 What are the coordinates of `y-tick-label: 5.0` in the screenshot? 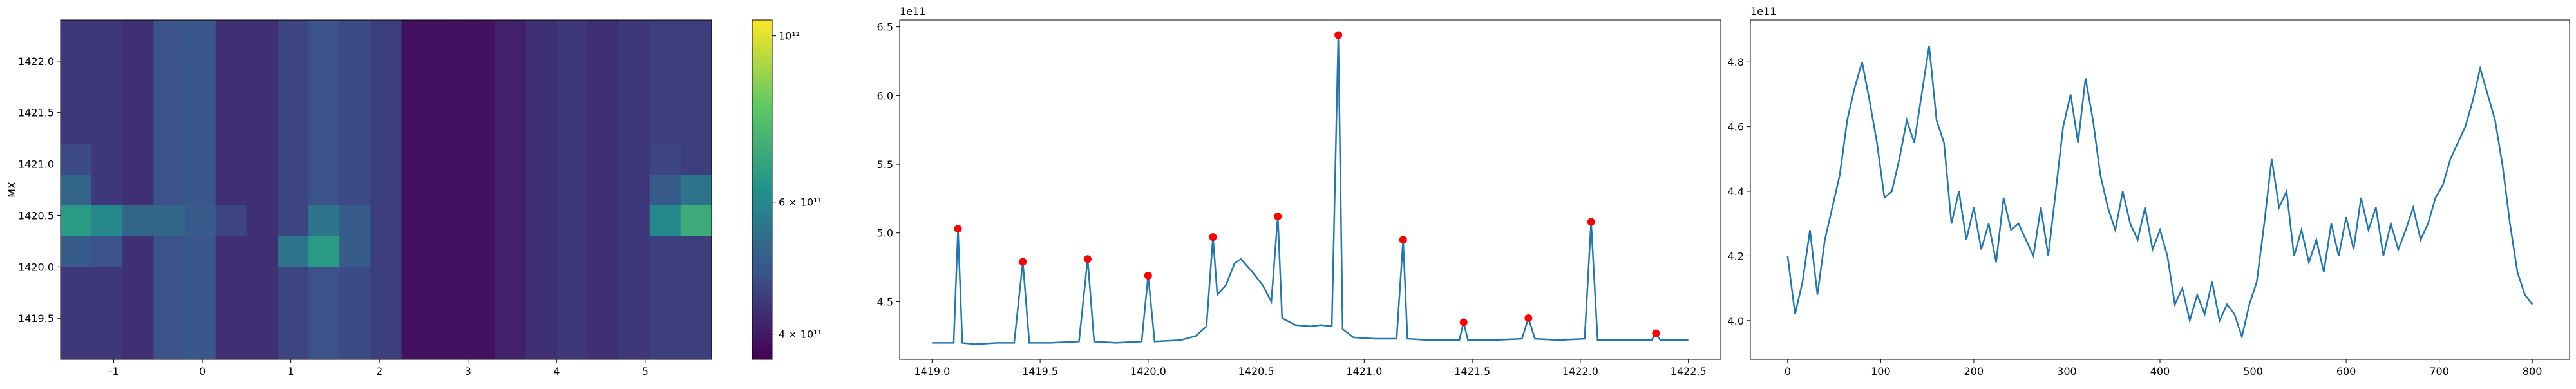 It's located at (885, 233).